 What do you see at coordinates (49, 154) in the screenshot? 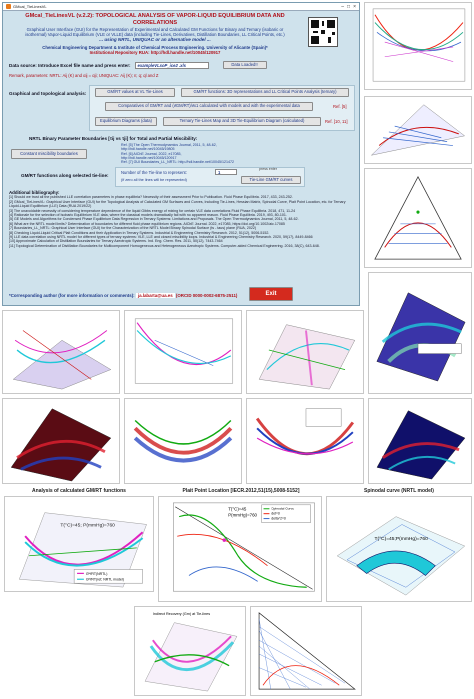
I see `constant-miscibility-button: Constant miscibility boundaries` at bounding box center [49, 154].